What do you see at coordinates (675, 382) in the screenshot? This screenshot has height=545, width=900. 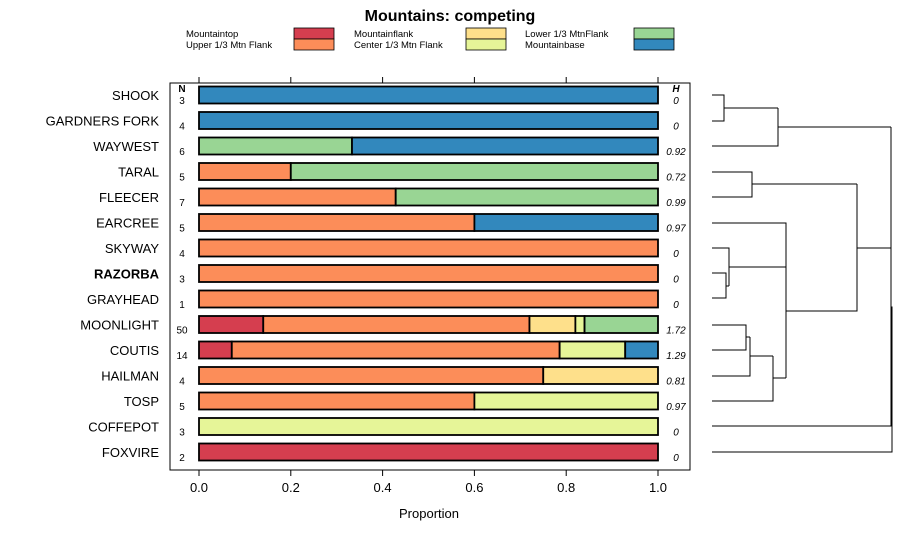 I see `h-value: 0.81` at bounding box center [675, 382].